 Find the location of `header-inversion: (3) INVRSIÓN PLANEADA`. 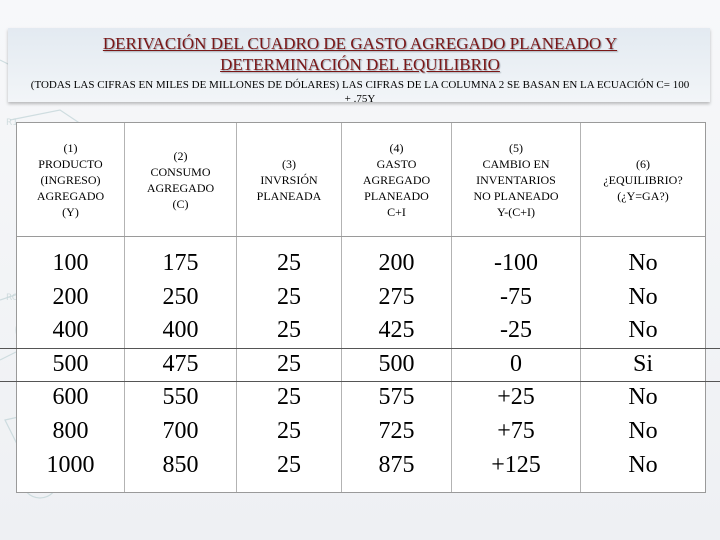

header-inversion: (3) INVRSIÓN PLANEADA is located at coordinates (289, 179).